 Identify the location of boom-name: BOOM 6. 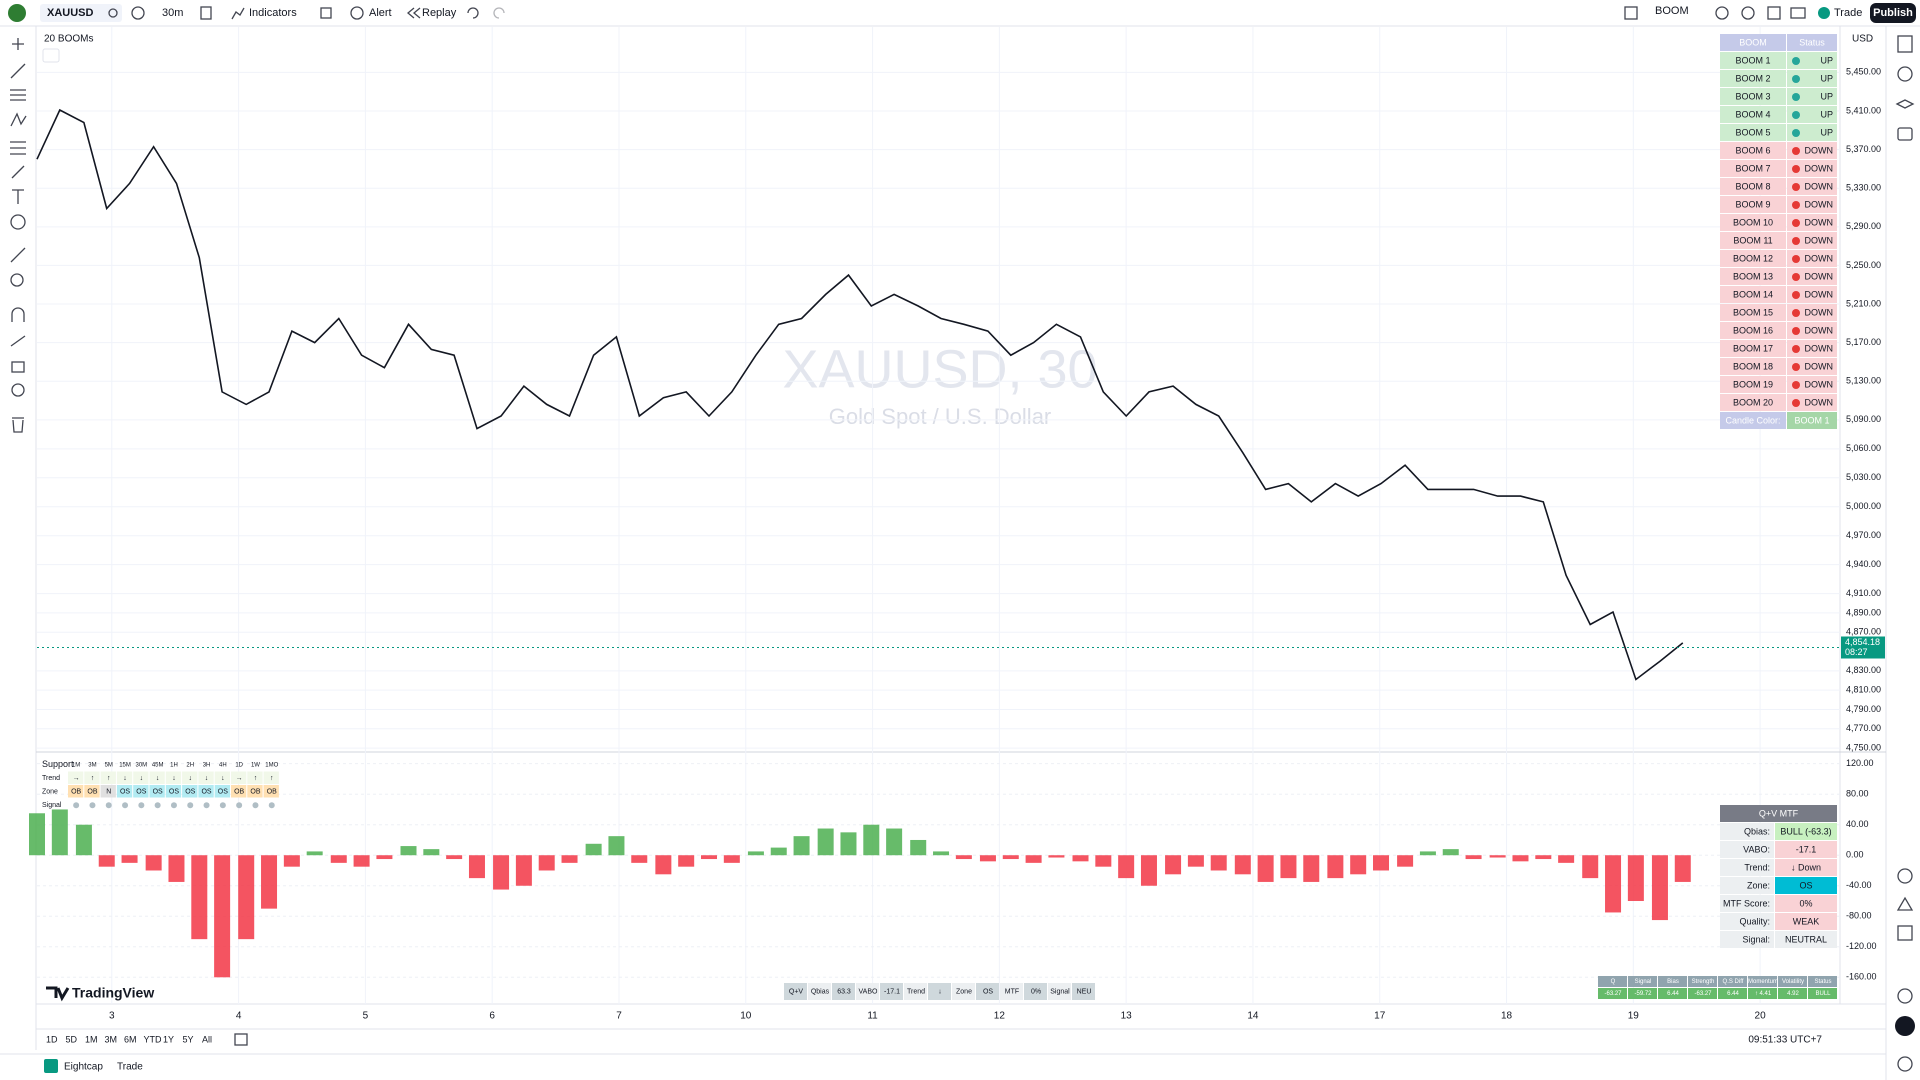
(1752, 150).